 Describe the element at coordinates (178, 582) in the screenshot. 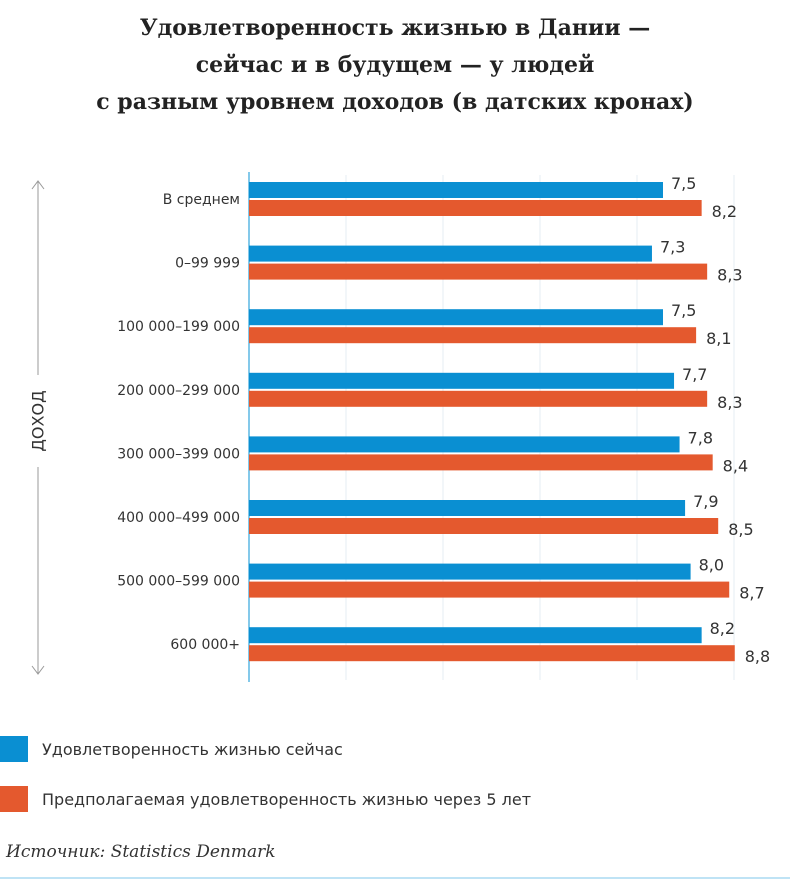

I see `category-label: 500 000–599 000` at that location.